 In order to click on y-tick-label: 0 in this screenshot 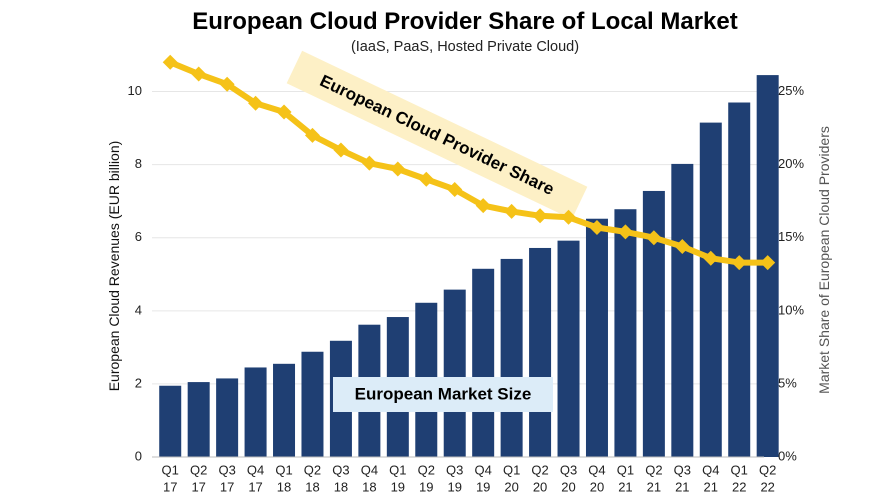, I will do `click(138, 455)`.